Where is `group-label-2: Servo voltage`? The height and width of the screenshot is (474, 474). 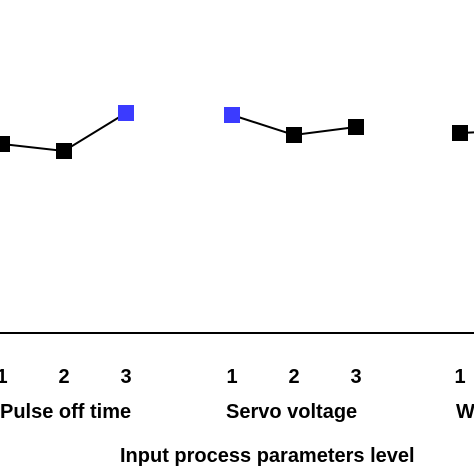
group-label-2: Servo voltage is located at coordinates (291, 412).